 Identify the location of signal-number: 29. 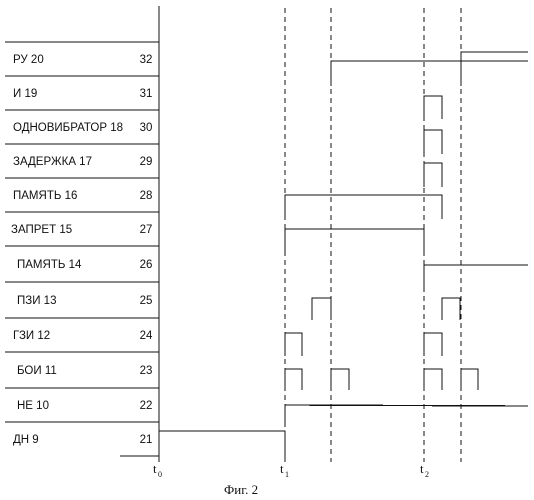
(146, 162).